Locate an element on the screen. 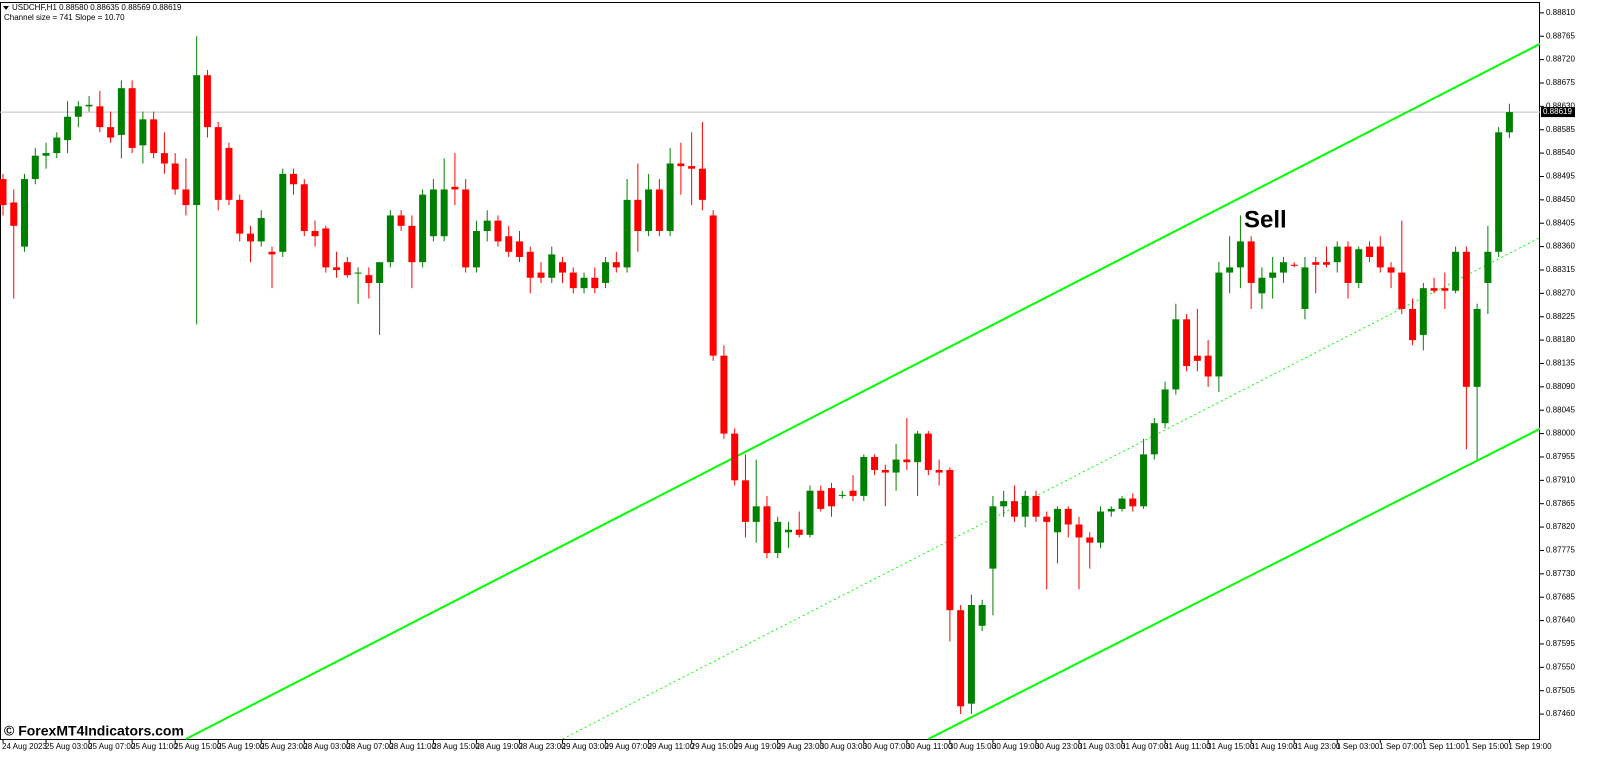  annotation: Sell is located at coordinates (1265, 219).